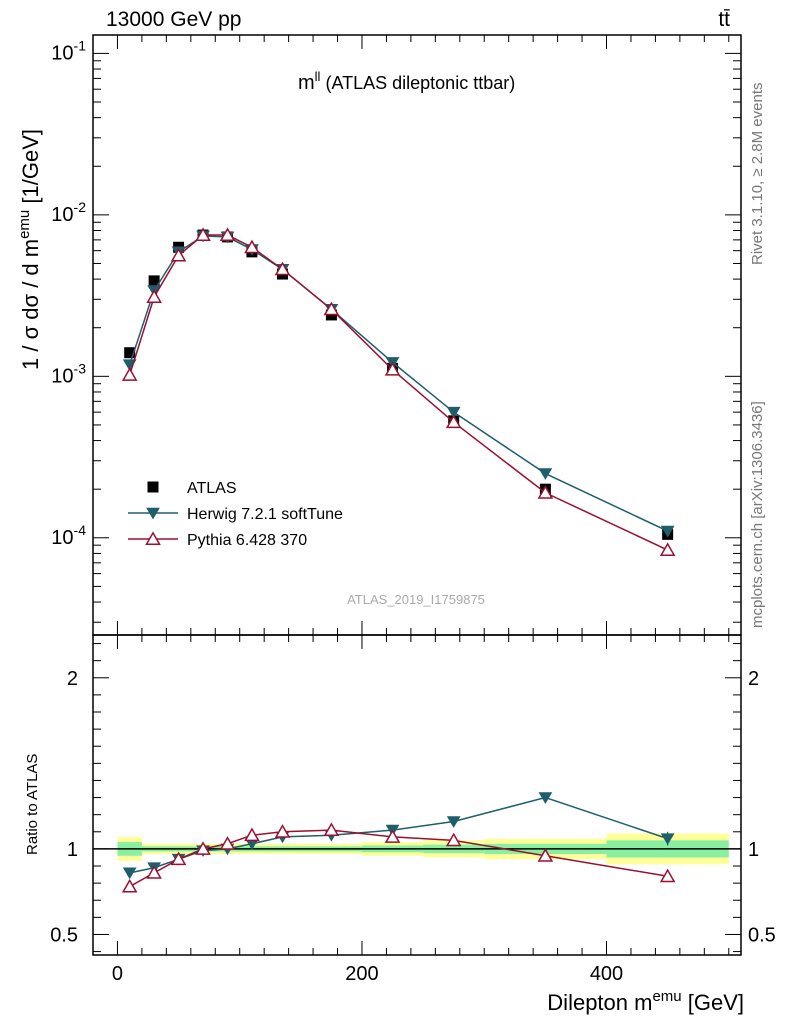 Image resolution: width=786 pixels, height=1024 pixels. What do you see at coordinates (68, 535) in the screenshot?
I see `y-tick-label: 10⁻⁴` at bounding box center [68, 535].